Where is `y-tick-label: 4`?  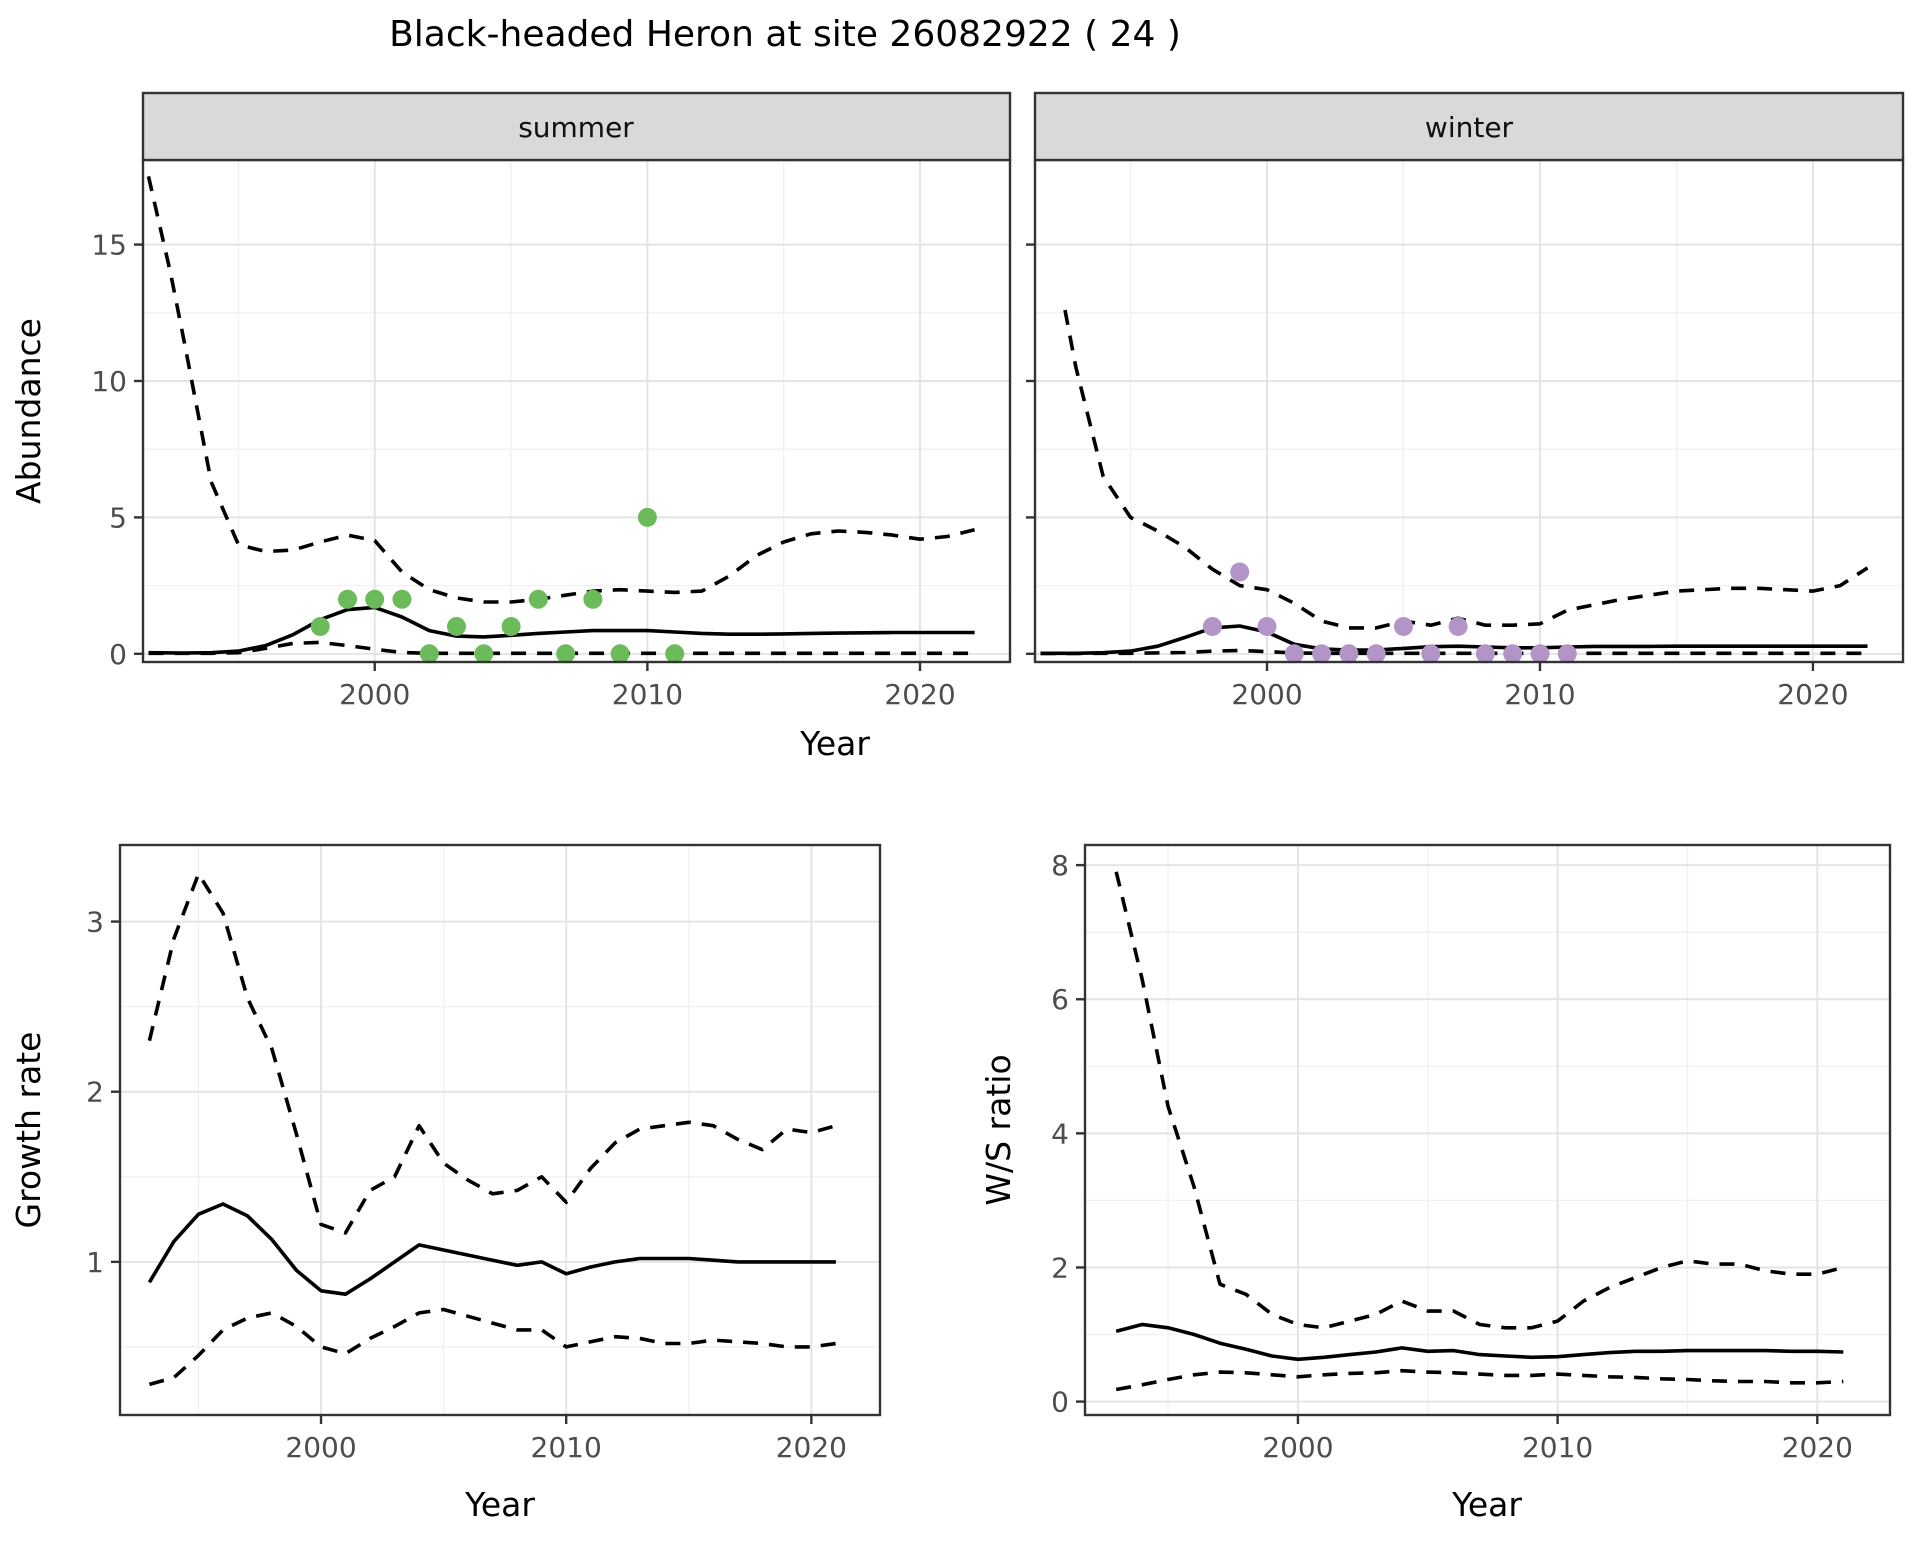 y-tick-label: 4 is located at coordinates (1060, 1133).